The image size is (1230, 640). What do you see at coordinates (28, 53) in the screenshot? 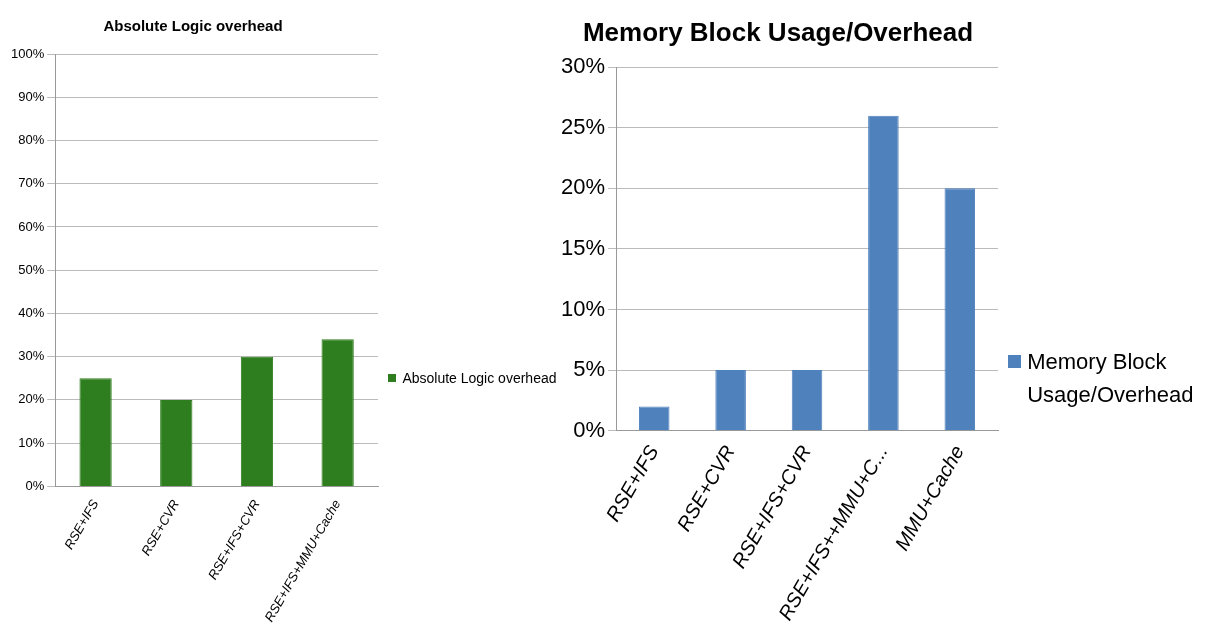
I see `y-tick-label: 100%` at bounding box center [28, 53].